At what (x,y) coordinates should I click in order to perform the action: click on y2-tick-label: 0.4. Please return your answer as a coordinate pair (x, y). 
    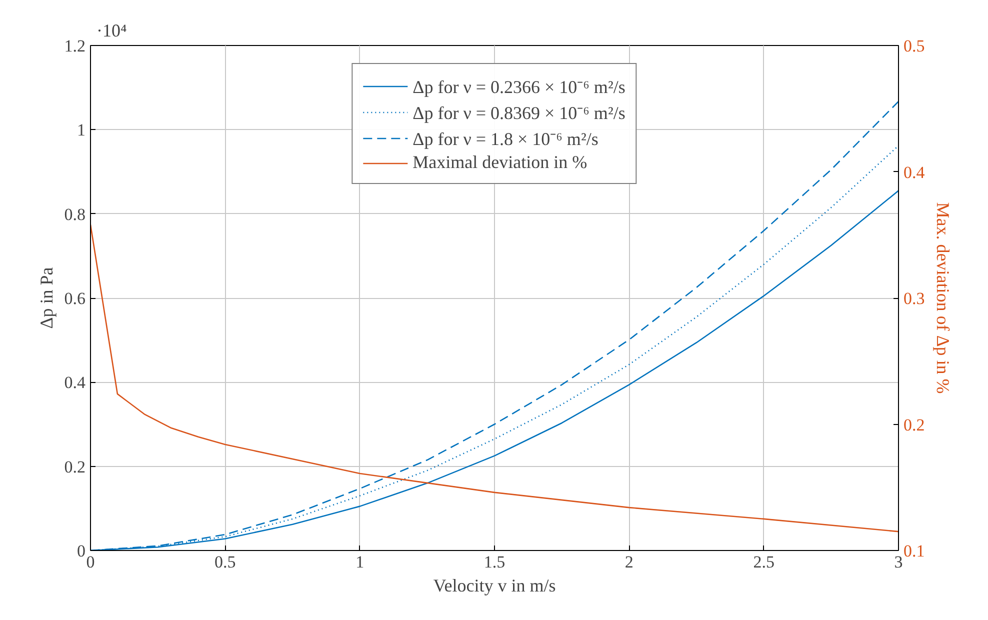
    Looking at the image, I should click on (915, 172).